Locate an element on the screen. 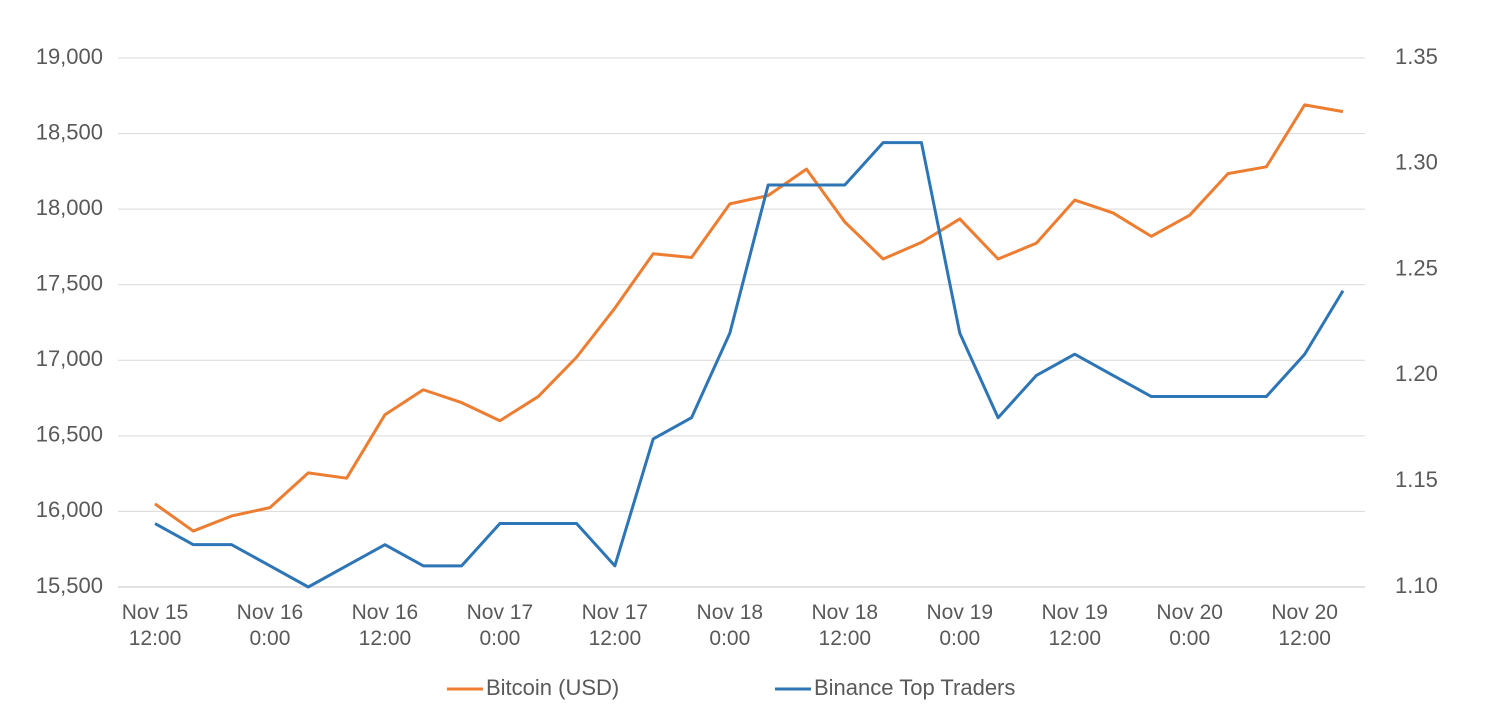 The height and width of the screenshot is (725, 1512). y2-tick-label: 1.20 is located at coordinates (1416, 373).